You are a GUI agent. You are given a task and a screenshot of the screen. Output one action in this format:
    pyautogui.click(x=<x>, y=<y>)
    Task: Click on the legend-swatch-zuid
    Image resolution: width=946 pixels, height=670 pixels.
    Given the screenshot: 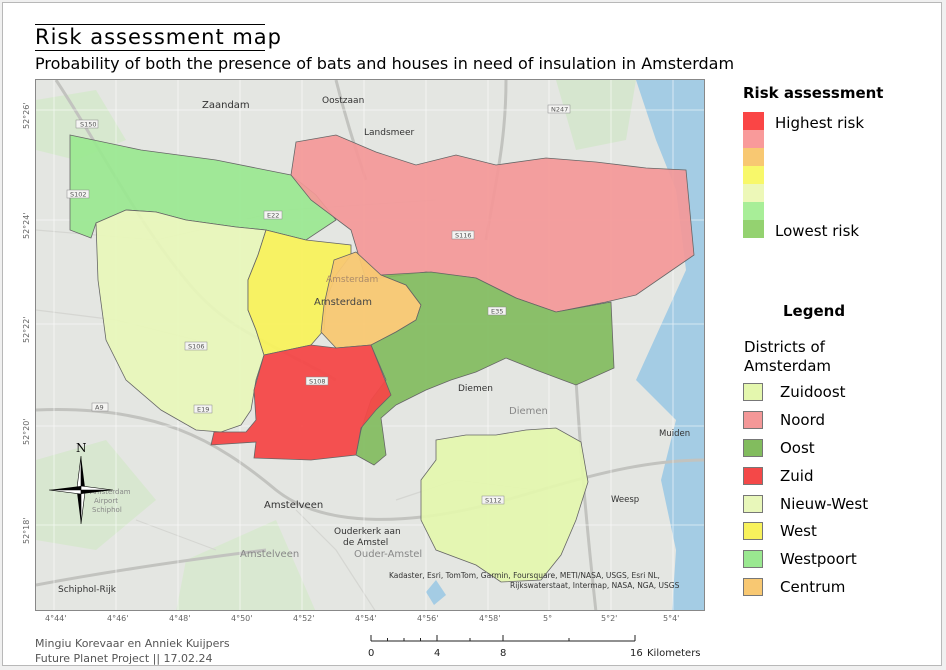 What is the action you would take?
    pyautogui.click(x=753, y=476)
    